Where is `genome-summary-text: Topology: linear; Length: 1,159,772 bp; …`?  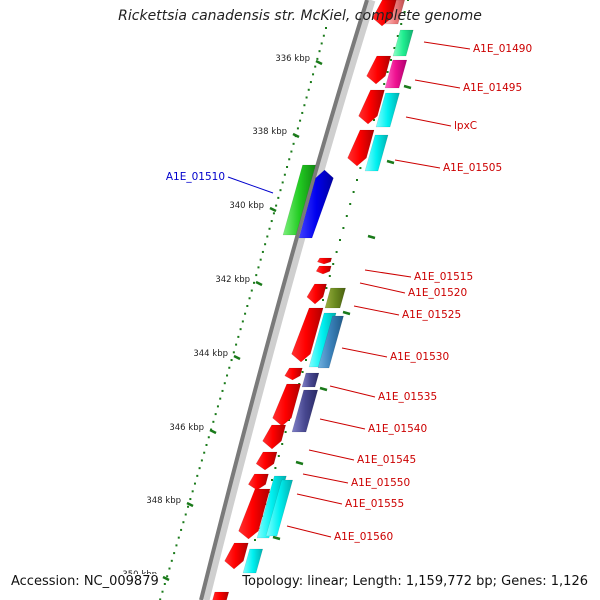 genome-summary-text: Topology: linear; Length: 1,159,772 bp; … is located at coordinates (415, 581).